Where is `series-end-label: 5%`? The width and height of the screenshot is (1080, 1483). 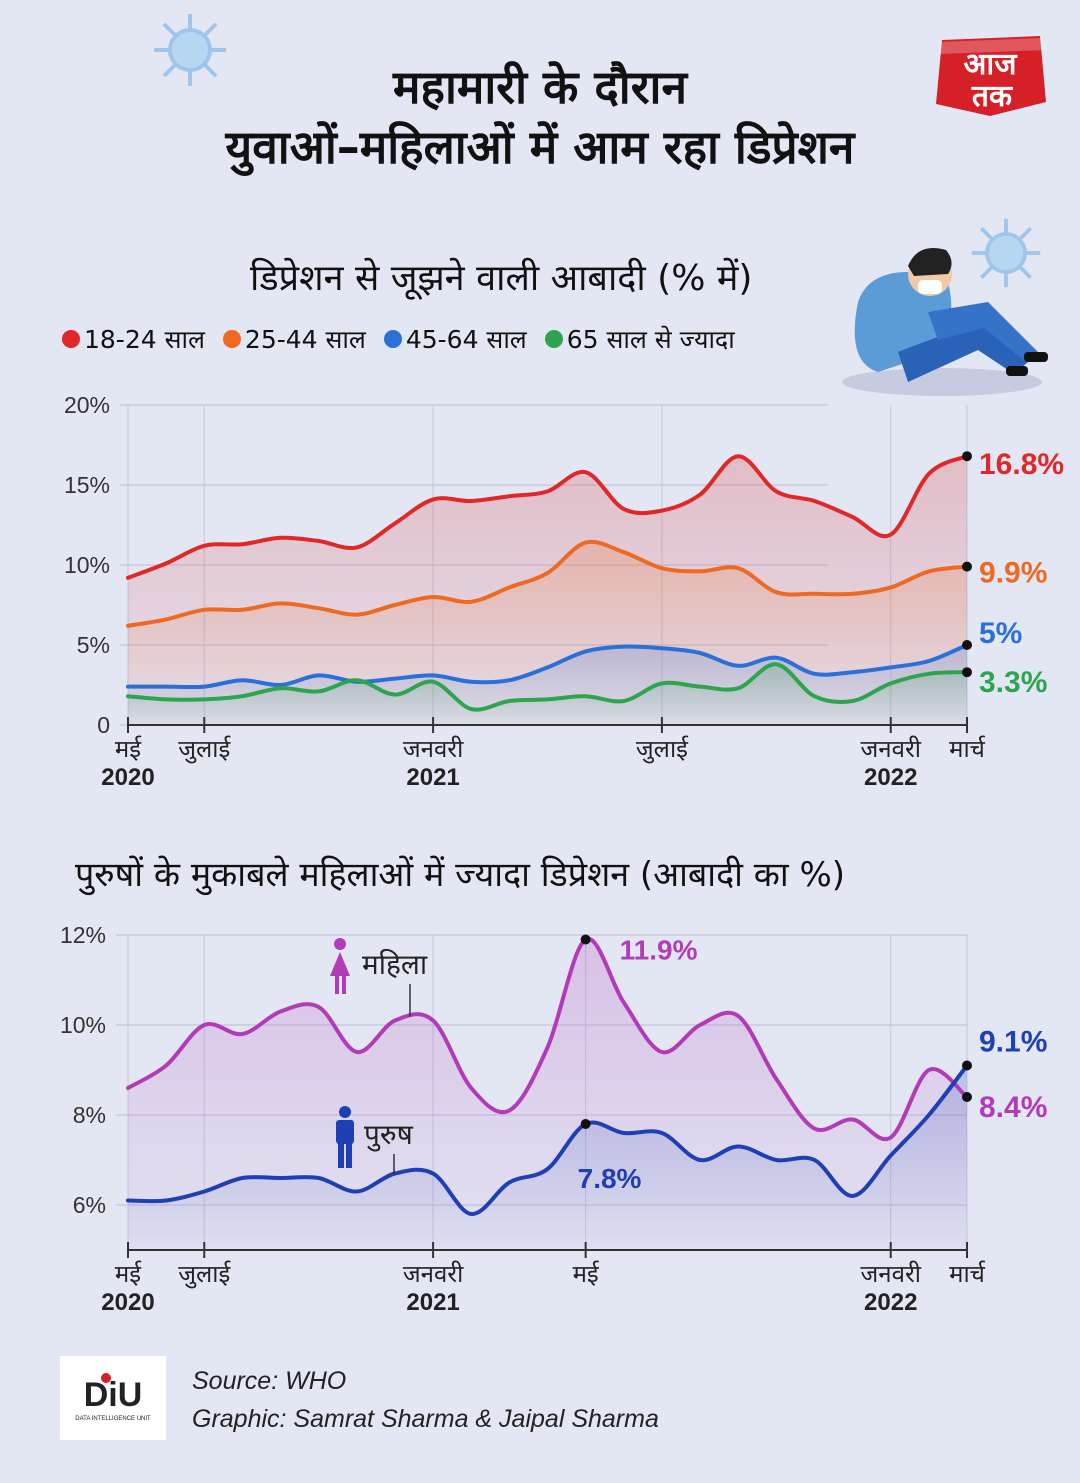 series-end-label: 5% is located at coordinates (1000, 633).